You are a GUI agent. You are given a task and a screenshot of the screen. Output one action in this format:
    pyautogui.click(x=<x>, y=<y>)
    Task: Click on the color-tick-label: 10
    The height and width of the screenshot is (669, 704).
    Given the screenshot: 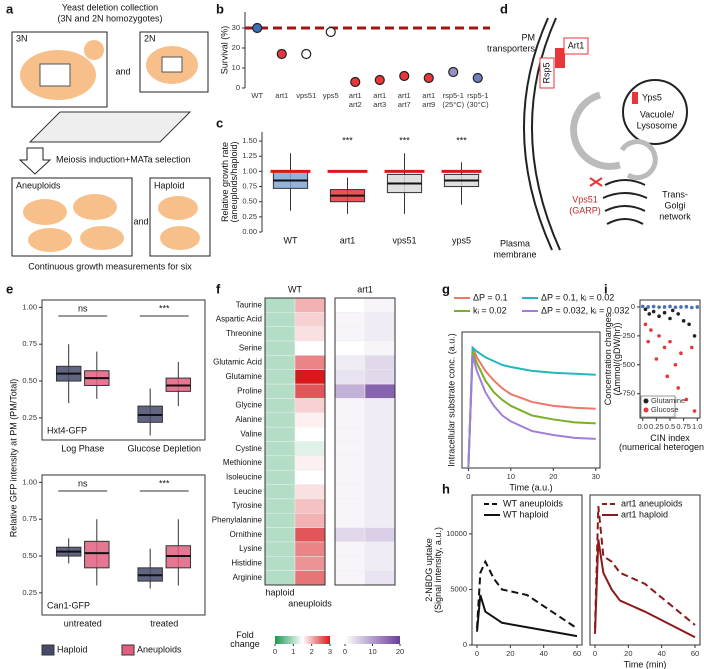 What is the action you would take?
    pyautogui.click(x=372, y=651)
    